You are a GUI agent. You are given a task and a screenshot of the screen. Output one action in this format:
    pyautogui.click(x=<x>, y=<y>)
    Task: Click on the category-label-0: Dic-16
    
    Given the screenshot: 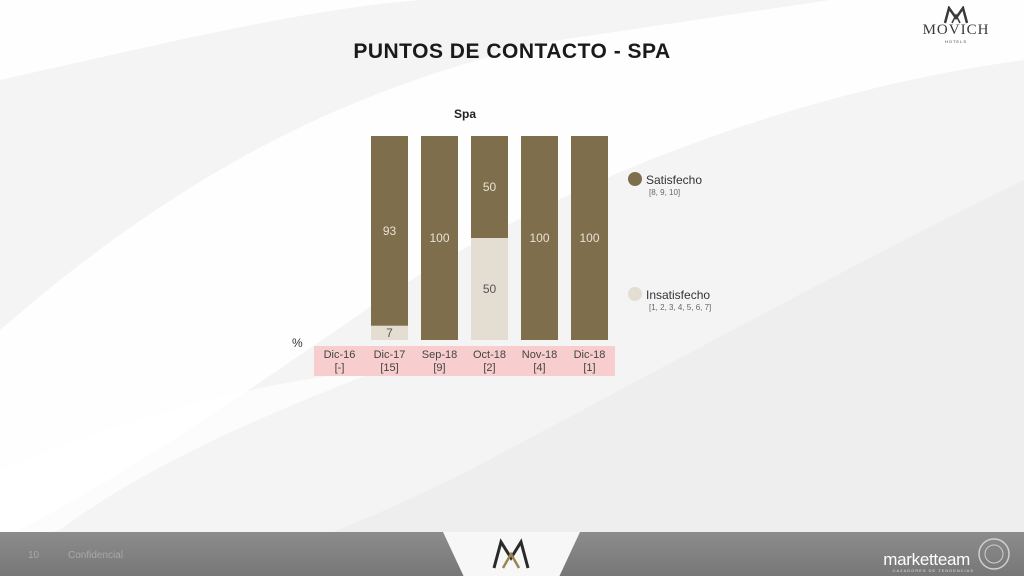 What is the action you would take?
    pyautogui.click(x=340, y=355)
    